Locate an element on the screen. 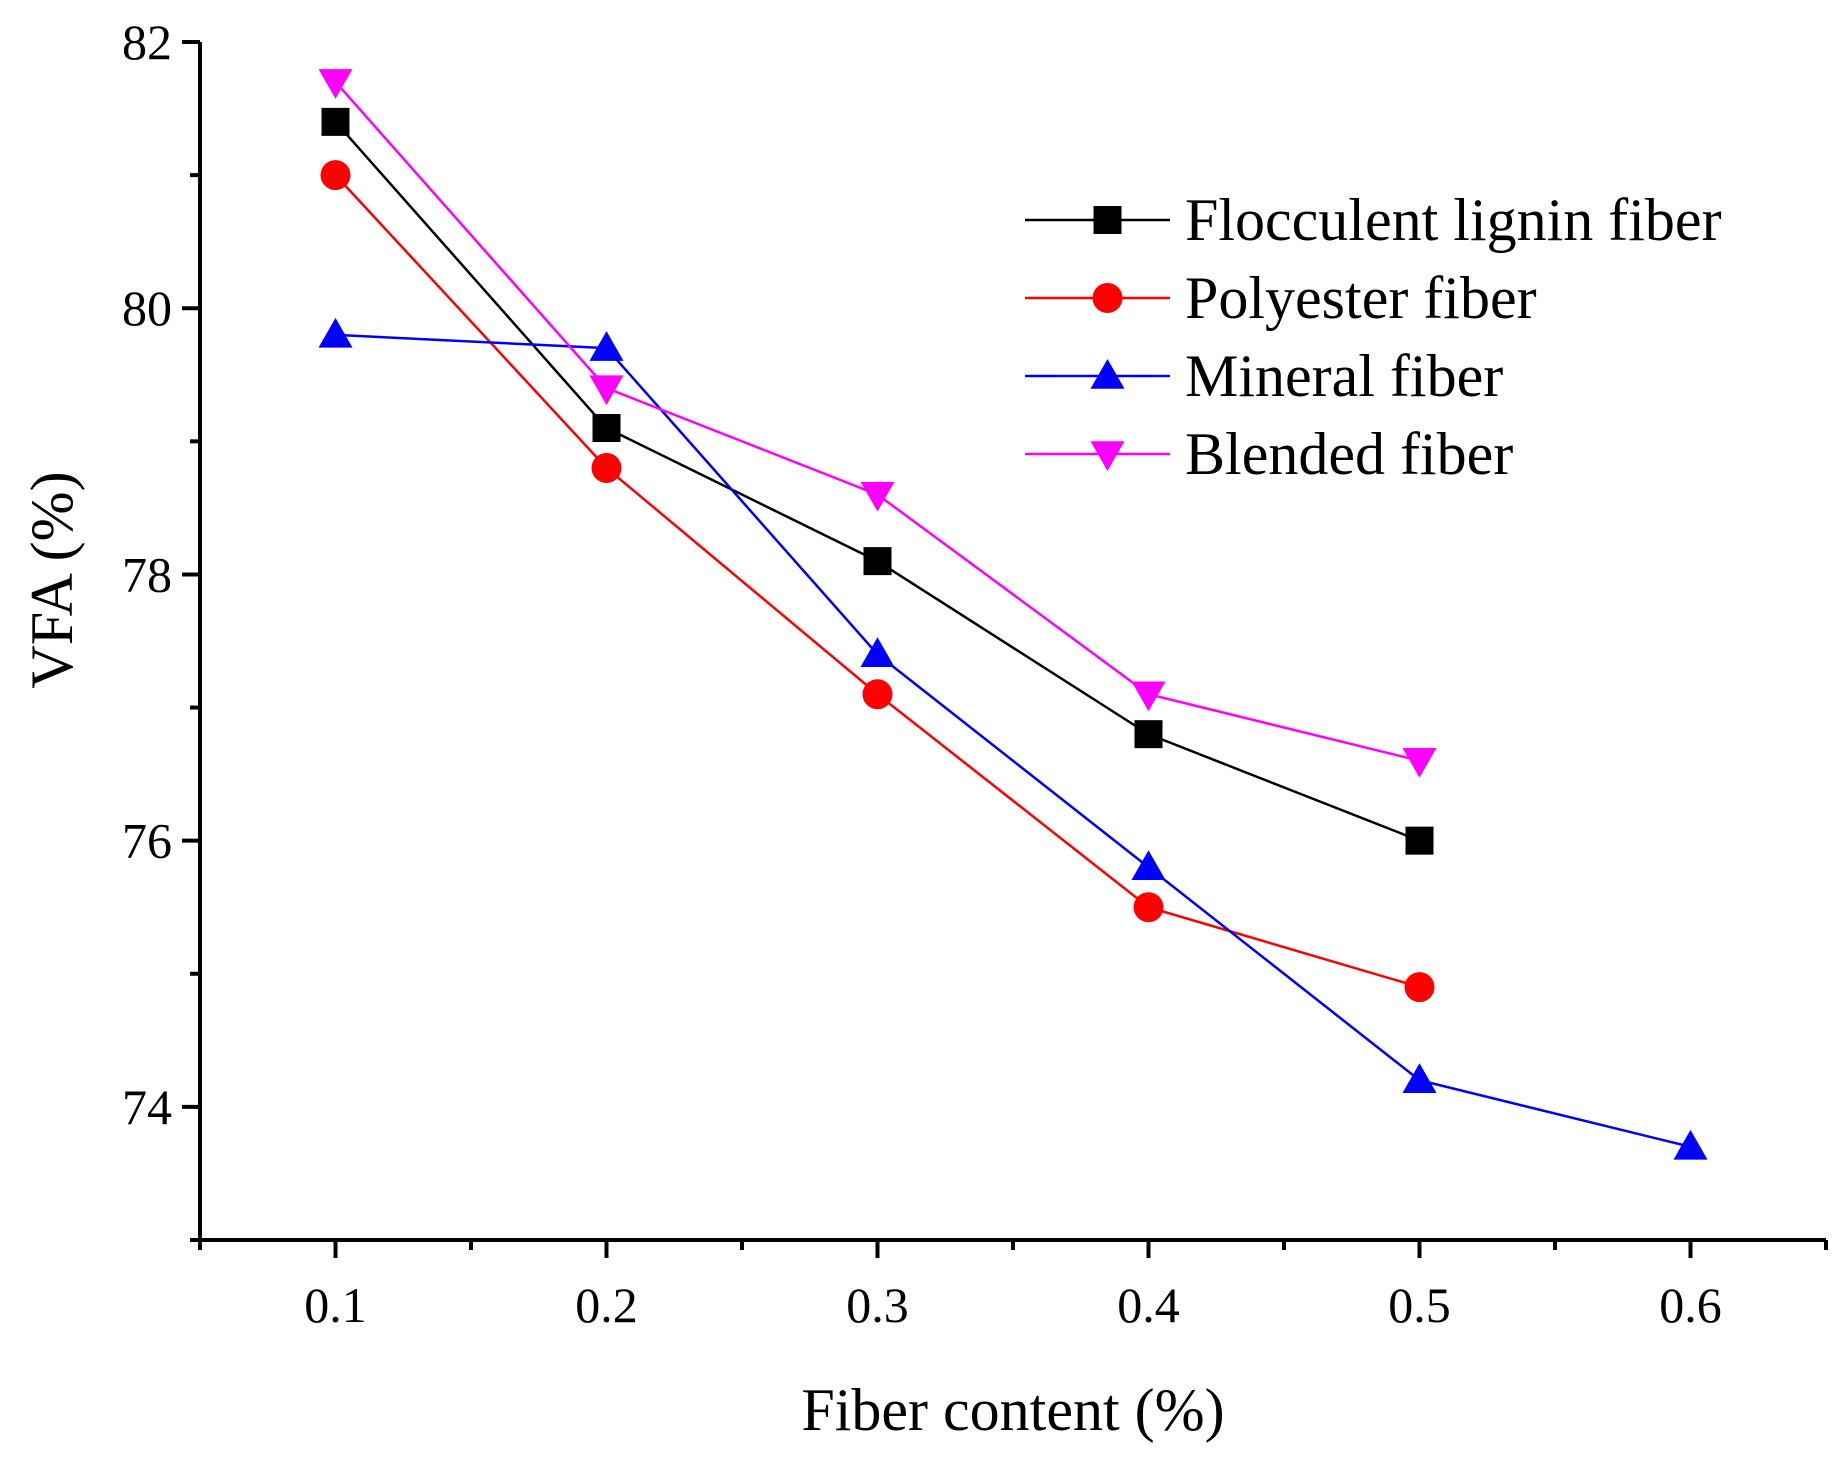 The height and width of the screenshot is (1467, 1843). x-tick-label: 0.6 is located at coordinates (1690, 1305).